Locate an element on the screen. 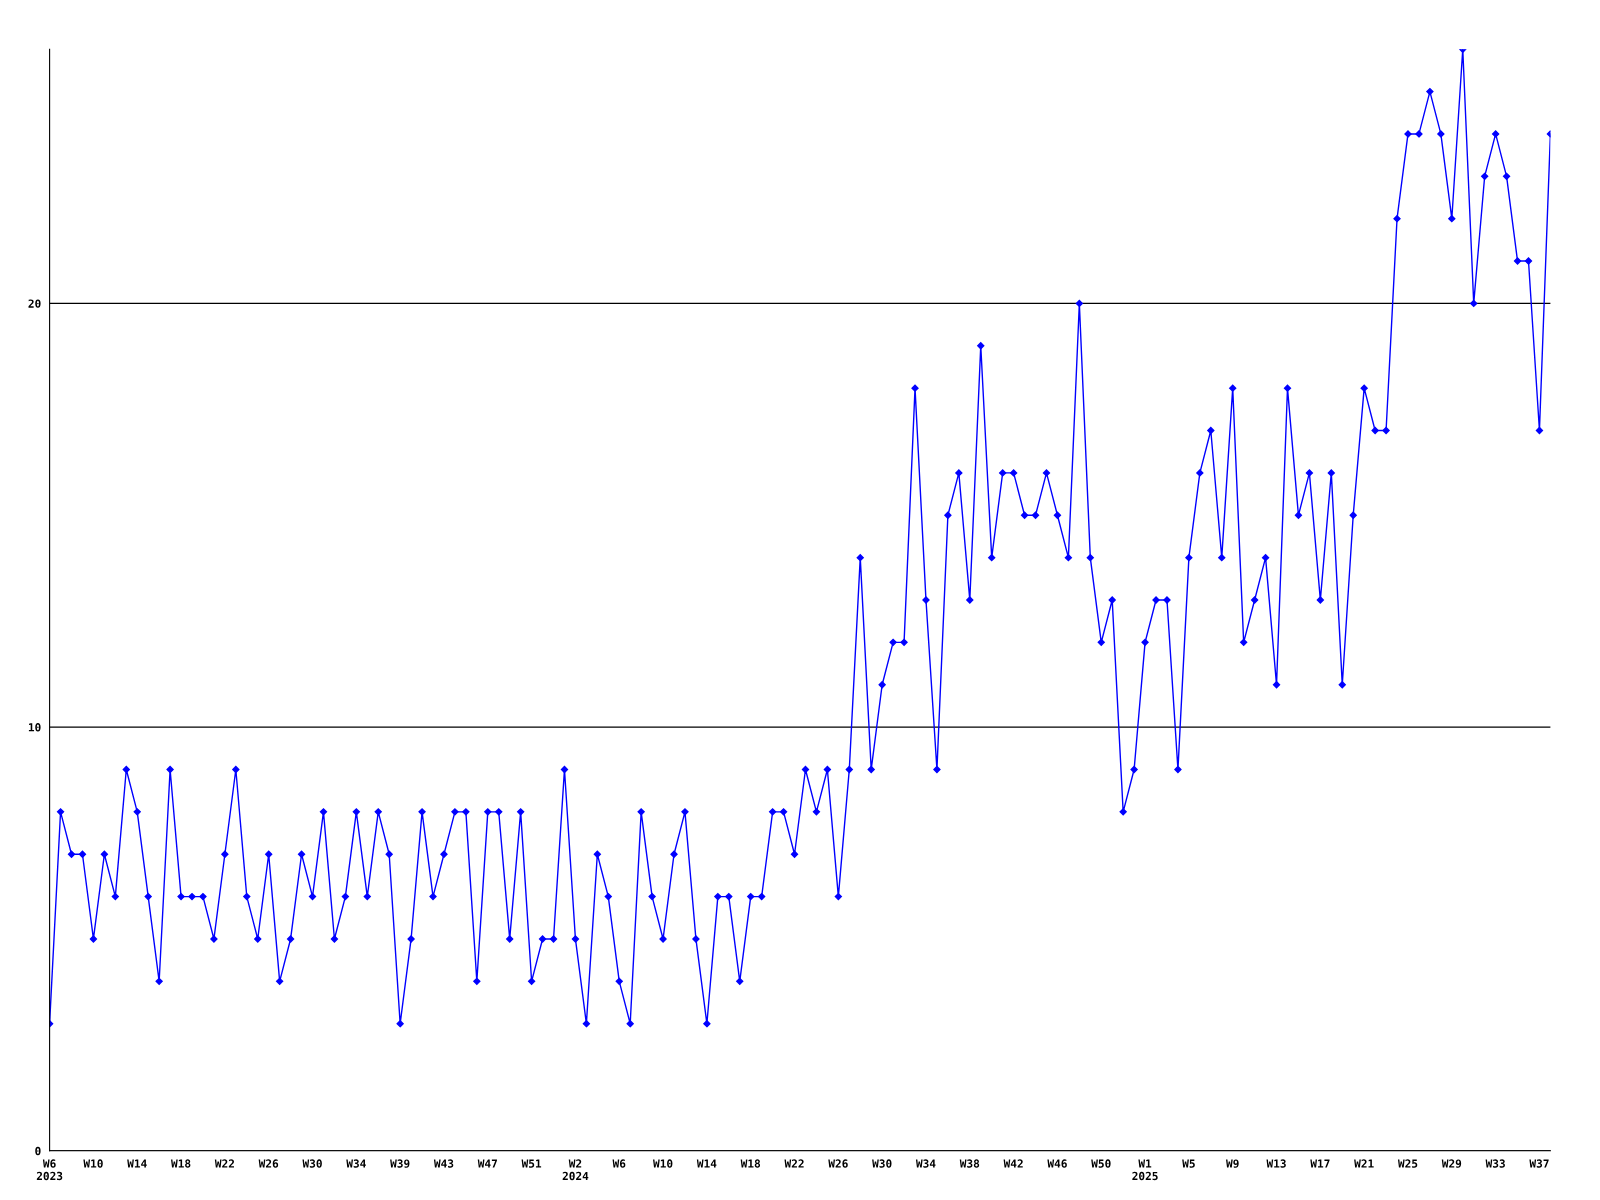 The height and width of the screenshot is (1200, 1600). x-tick-label: W38 is located at coordinates (969, 1163).